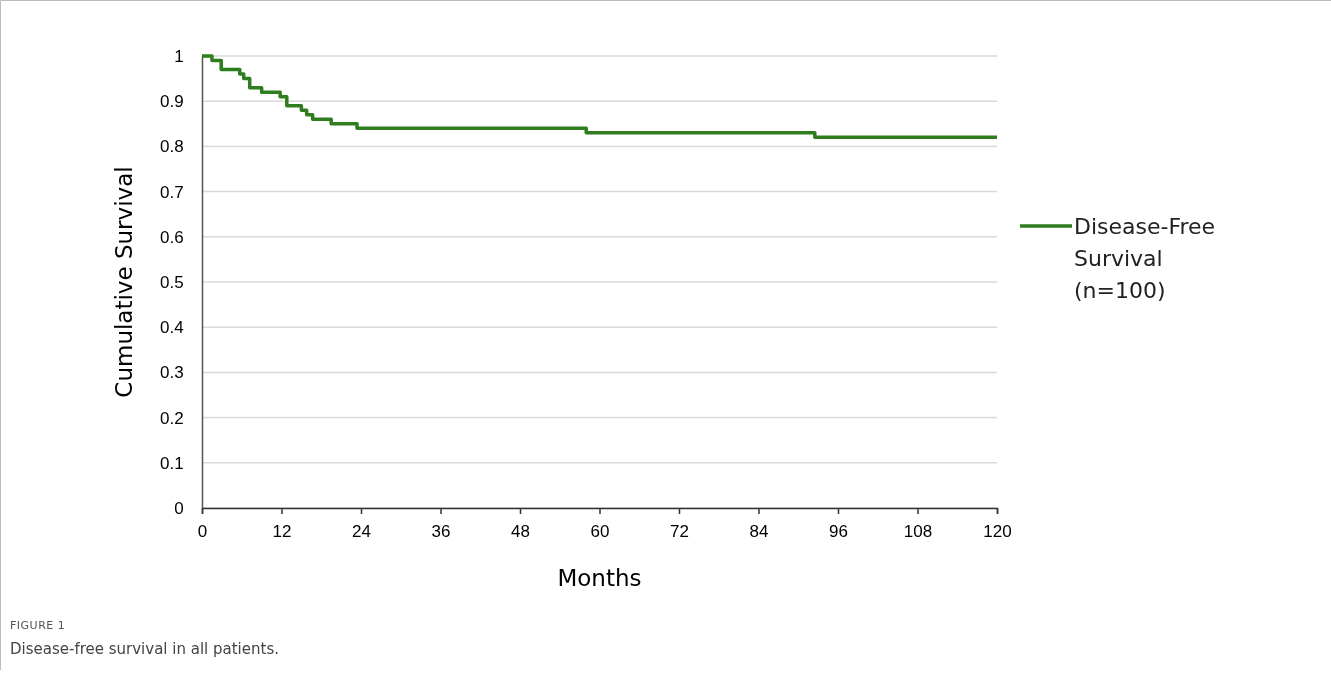 Image resolution: width=1331 pixels, height=689 pixels. Describe the element at coordinates (997, 532) in the screenshot. I see `x-tick-label: 120` at that location.